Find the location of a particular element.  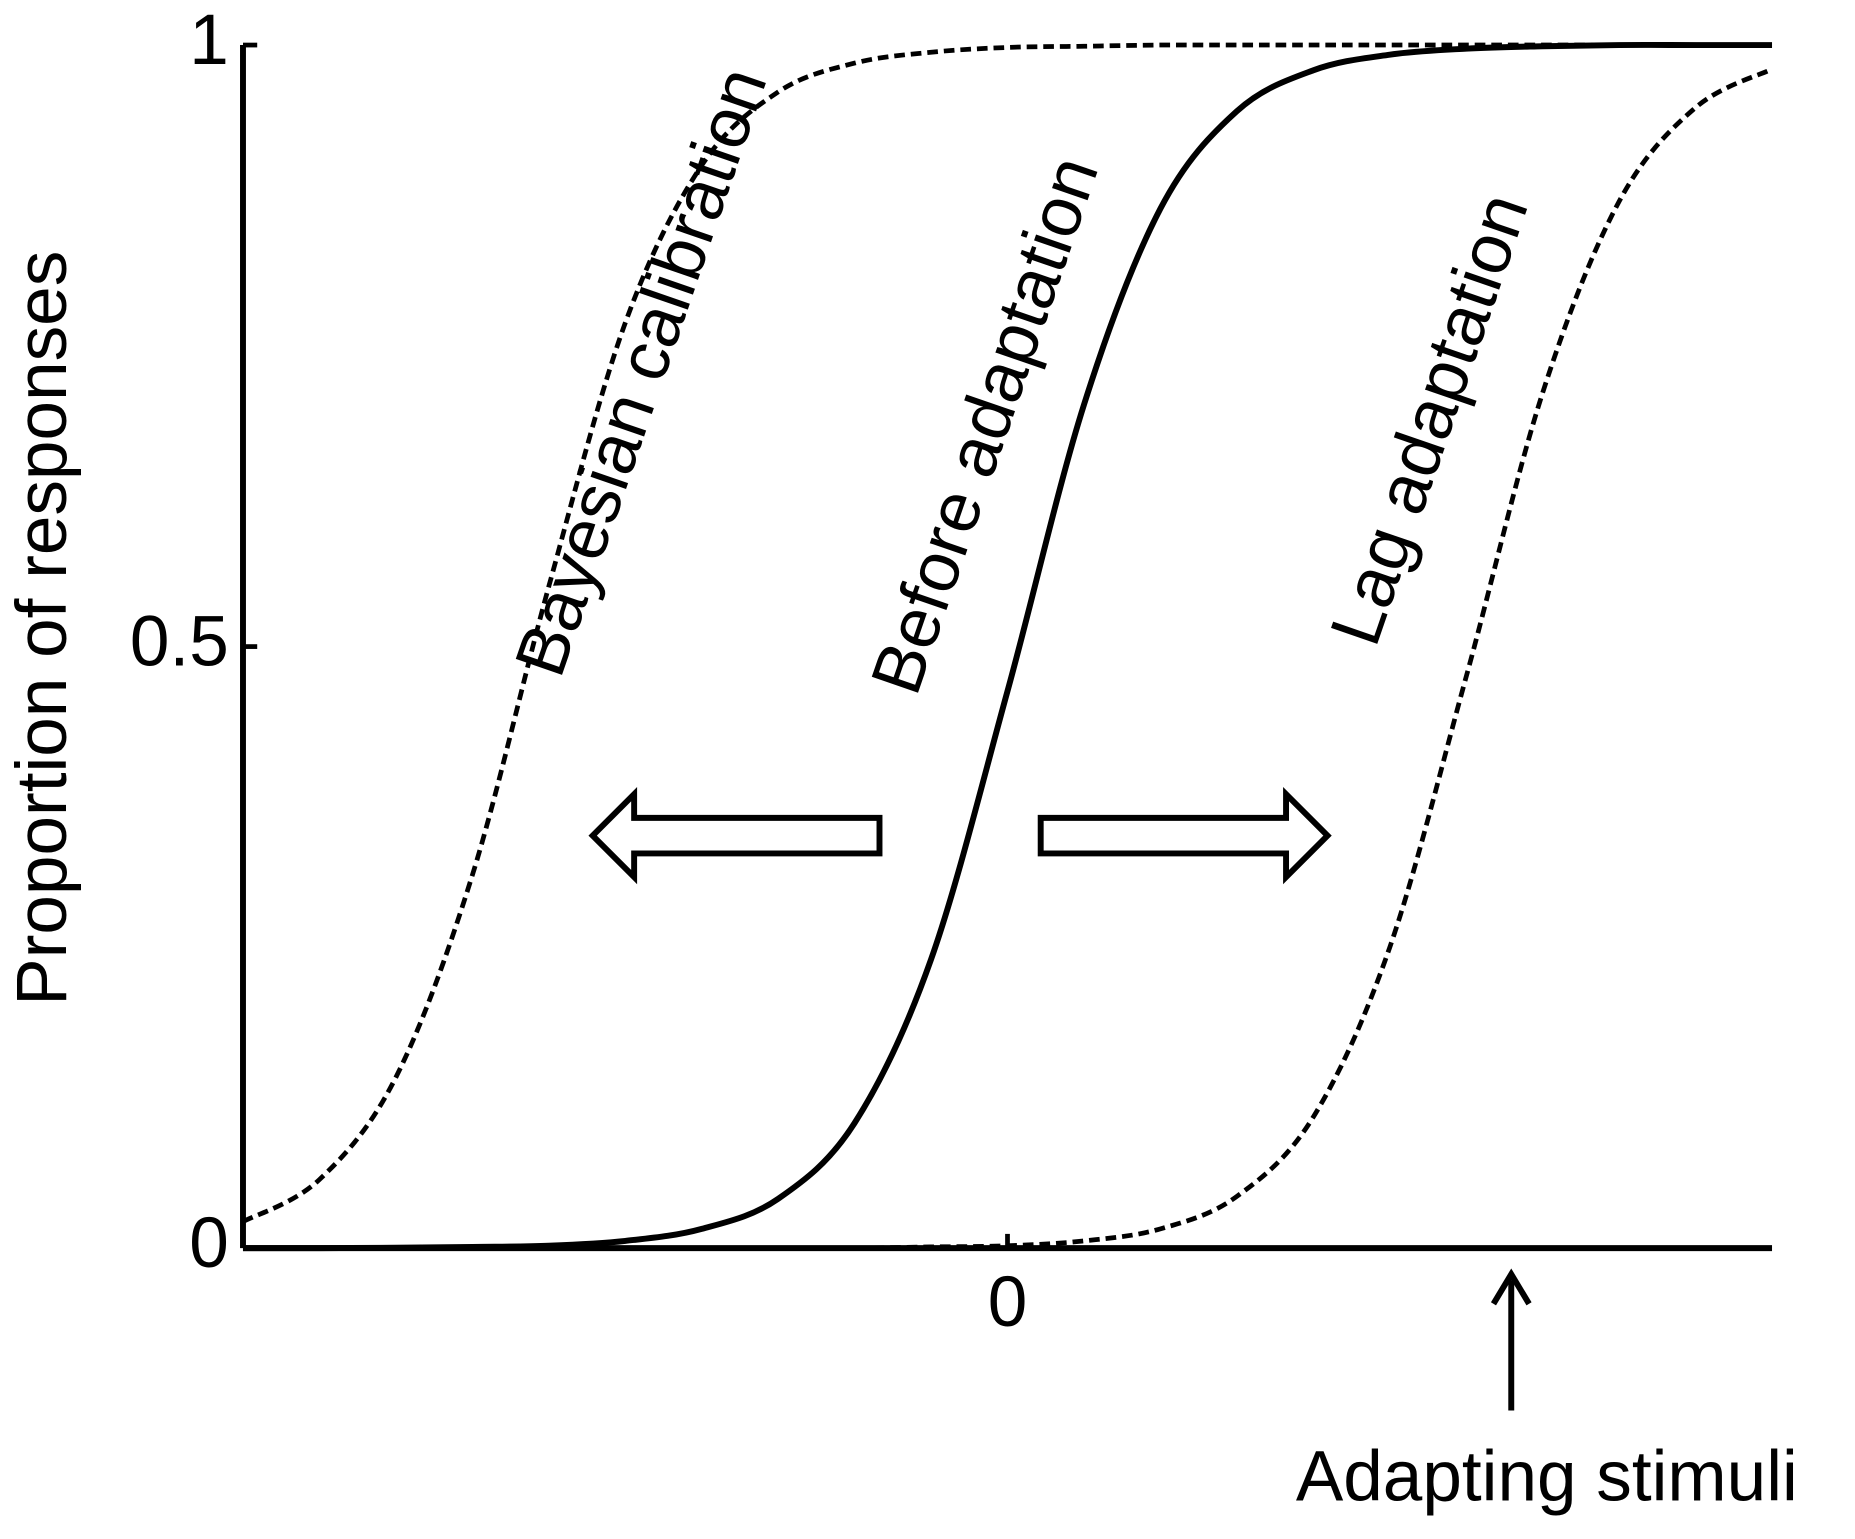

curve-label: Bayesian calibration is located at coordinates (642, 371).